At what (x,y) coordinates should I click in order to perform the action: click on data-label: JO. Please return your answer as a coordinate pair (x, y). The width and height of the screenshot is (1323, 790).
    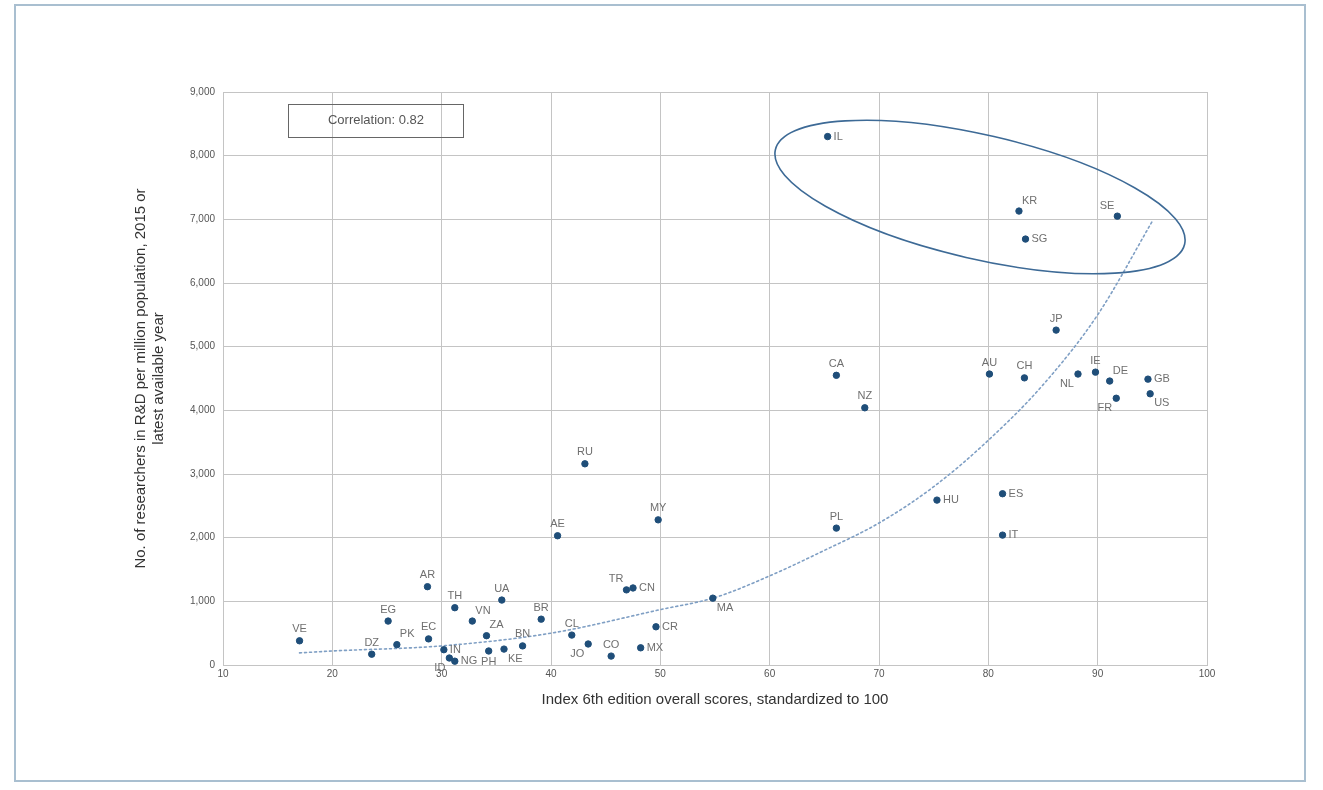
    Looking at the image, I should click on (577, 652).